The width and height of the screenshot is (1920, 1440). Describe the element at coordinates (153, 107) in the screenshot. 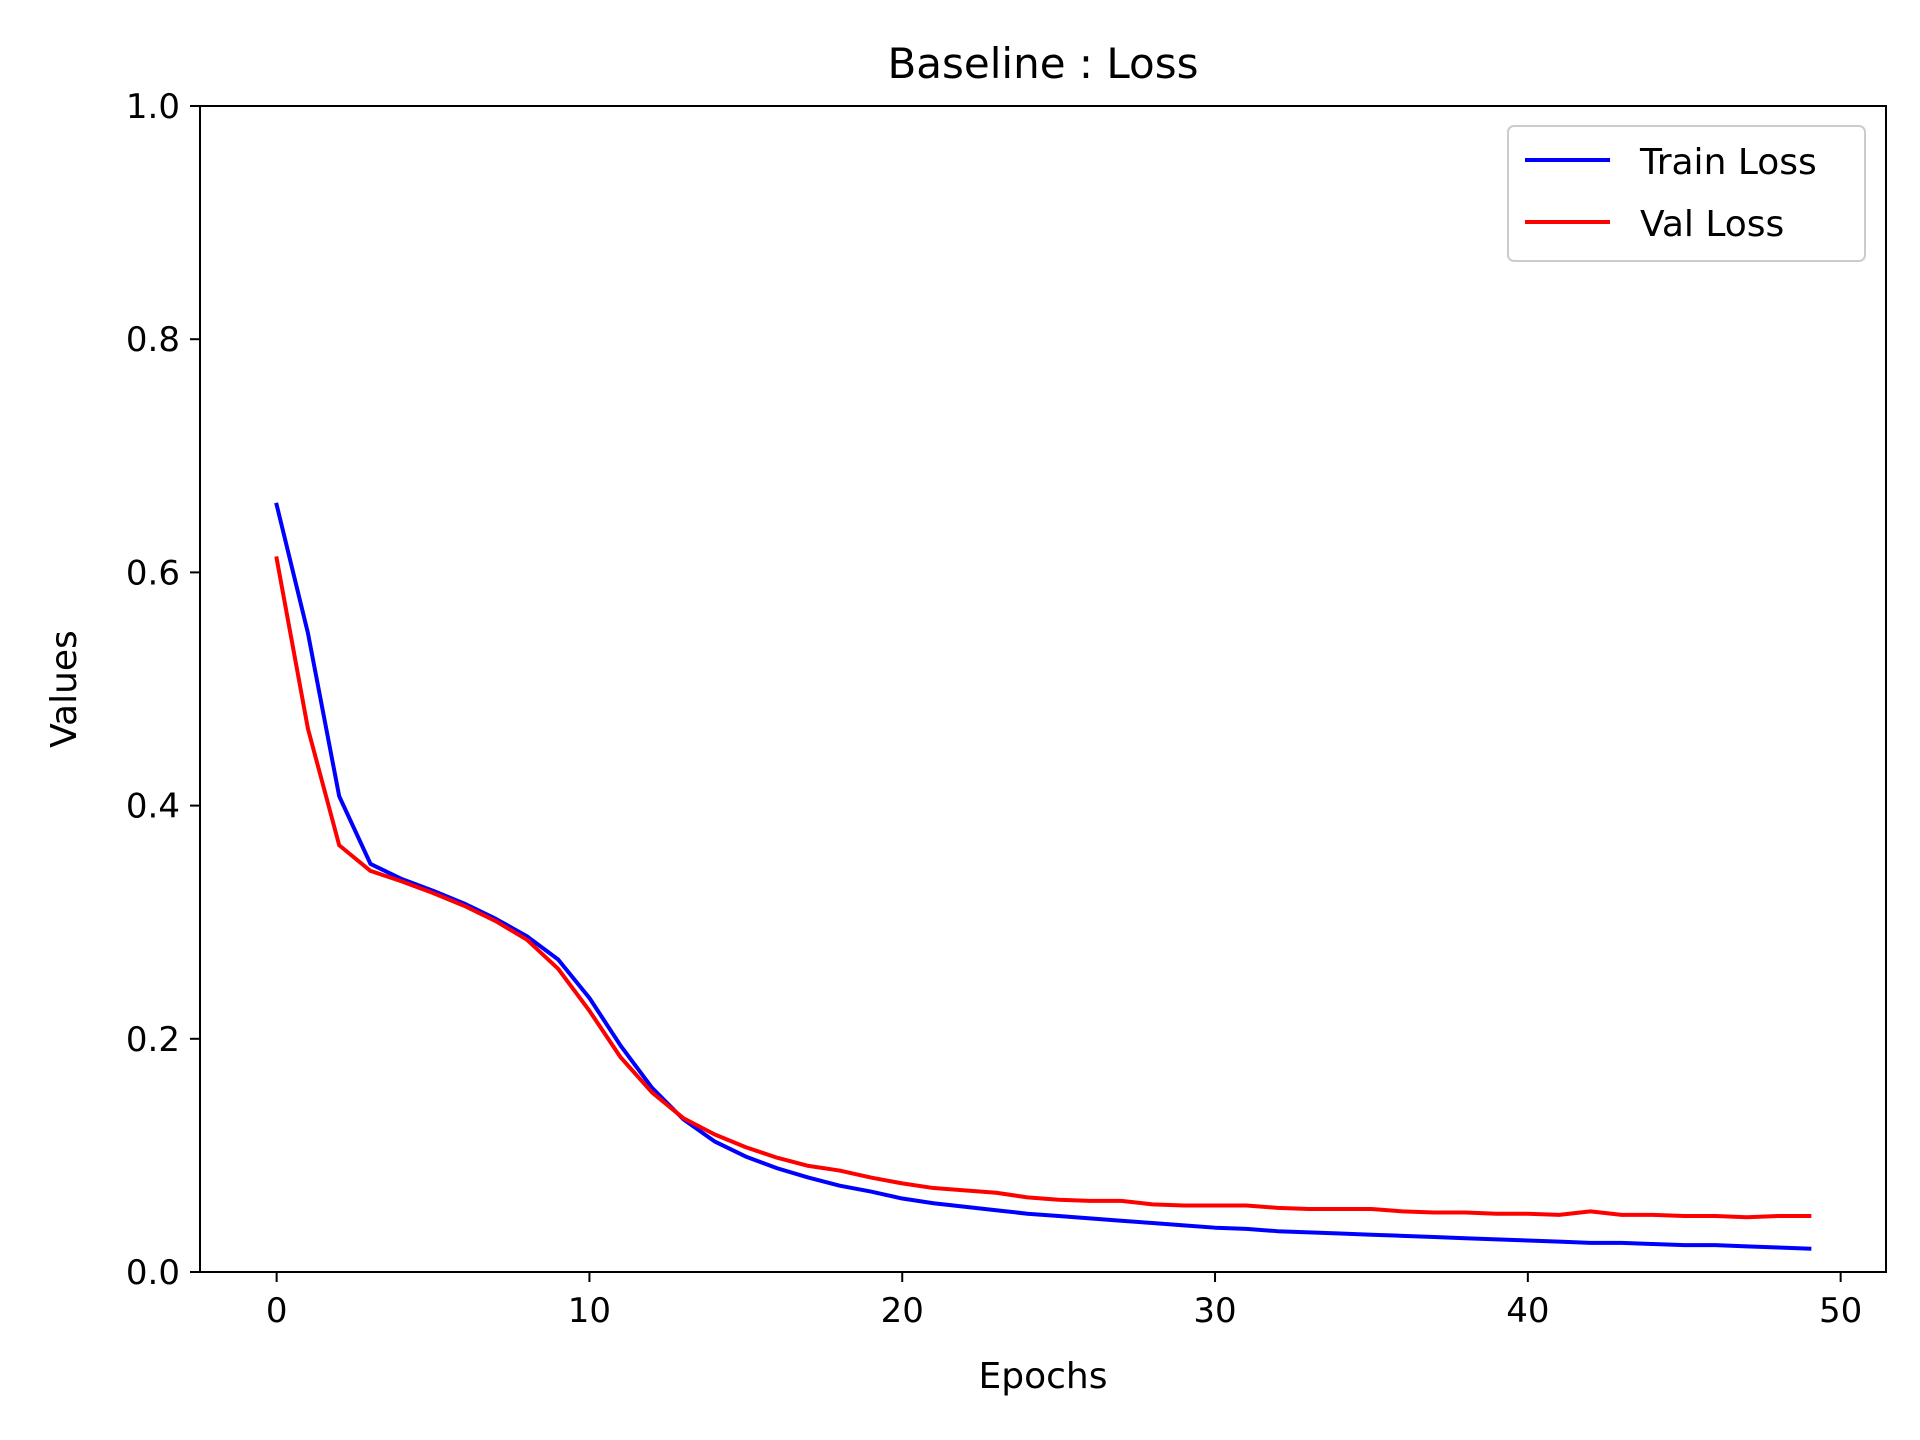

I see `y-tick-label: 1.0` at that location.